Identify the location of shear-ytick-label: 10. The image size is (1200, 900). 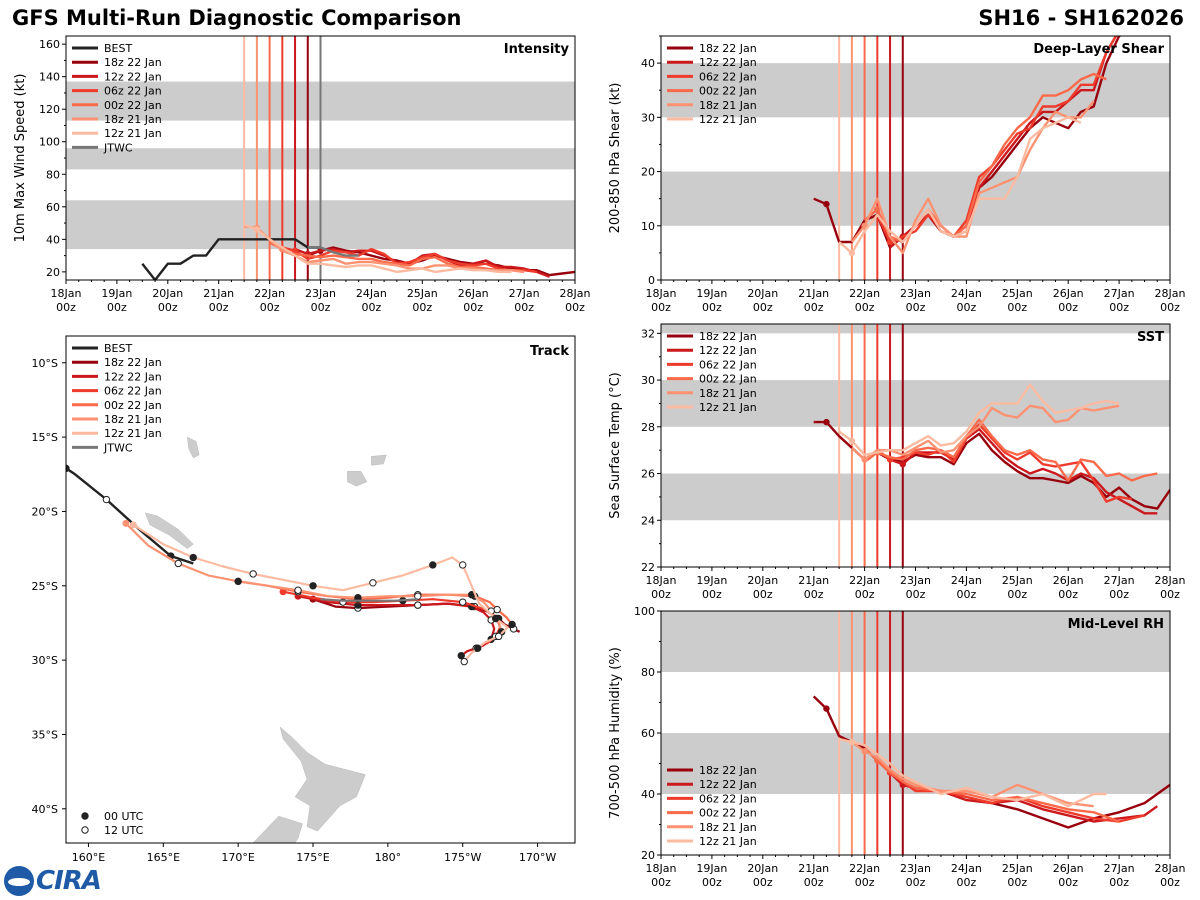
(648, 226).